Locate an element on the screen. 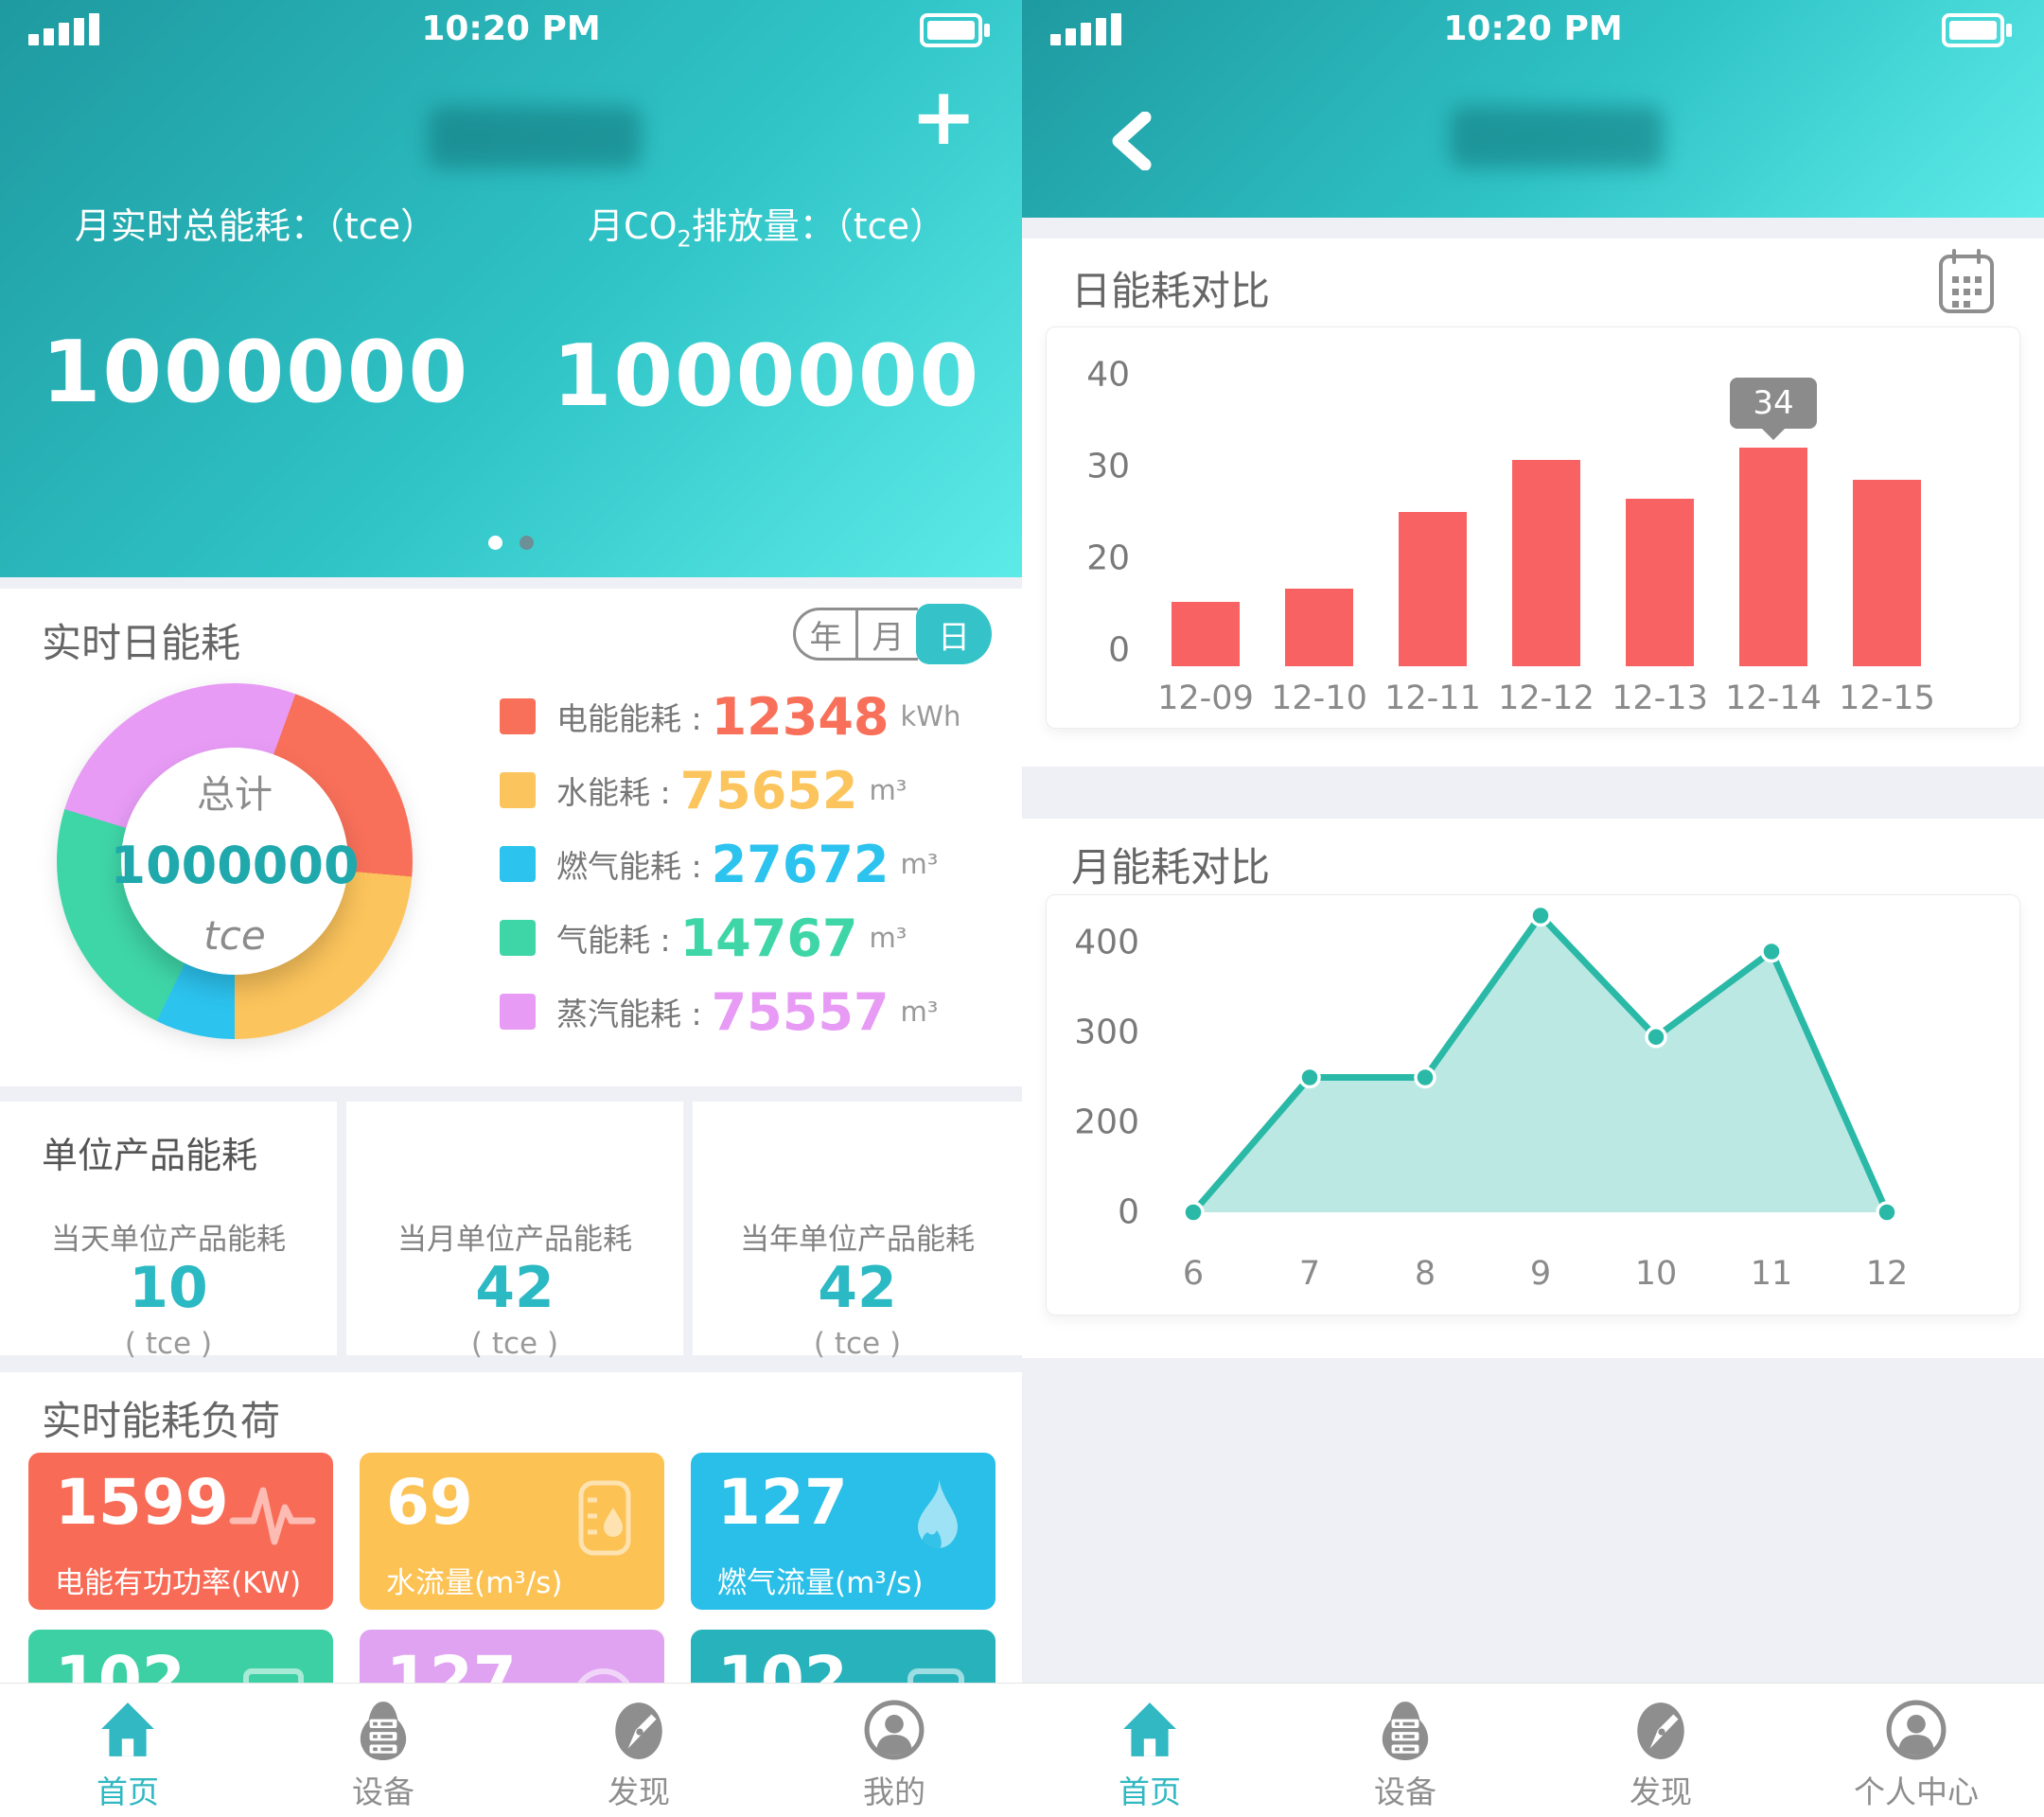 The image size is (2044, 1817). legend-row: 水能耗 :75652 m³ is located at coordinates (755, 790).